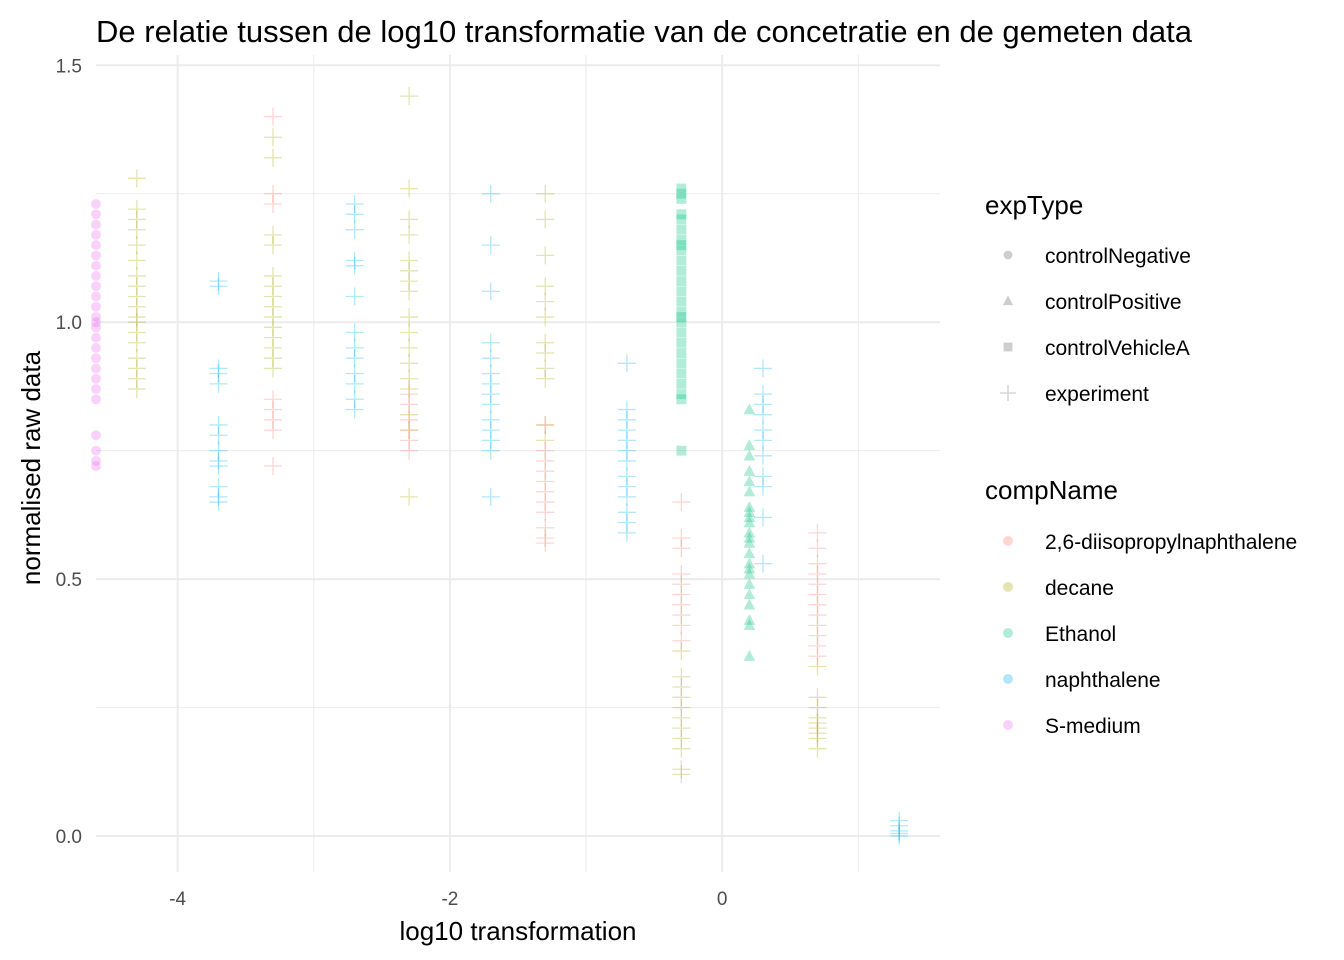  Describe the element at coordinates (31, 467) in the screenshot. I see `y-axis-title: normalised raw data` at that location.